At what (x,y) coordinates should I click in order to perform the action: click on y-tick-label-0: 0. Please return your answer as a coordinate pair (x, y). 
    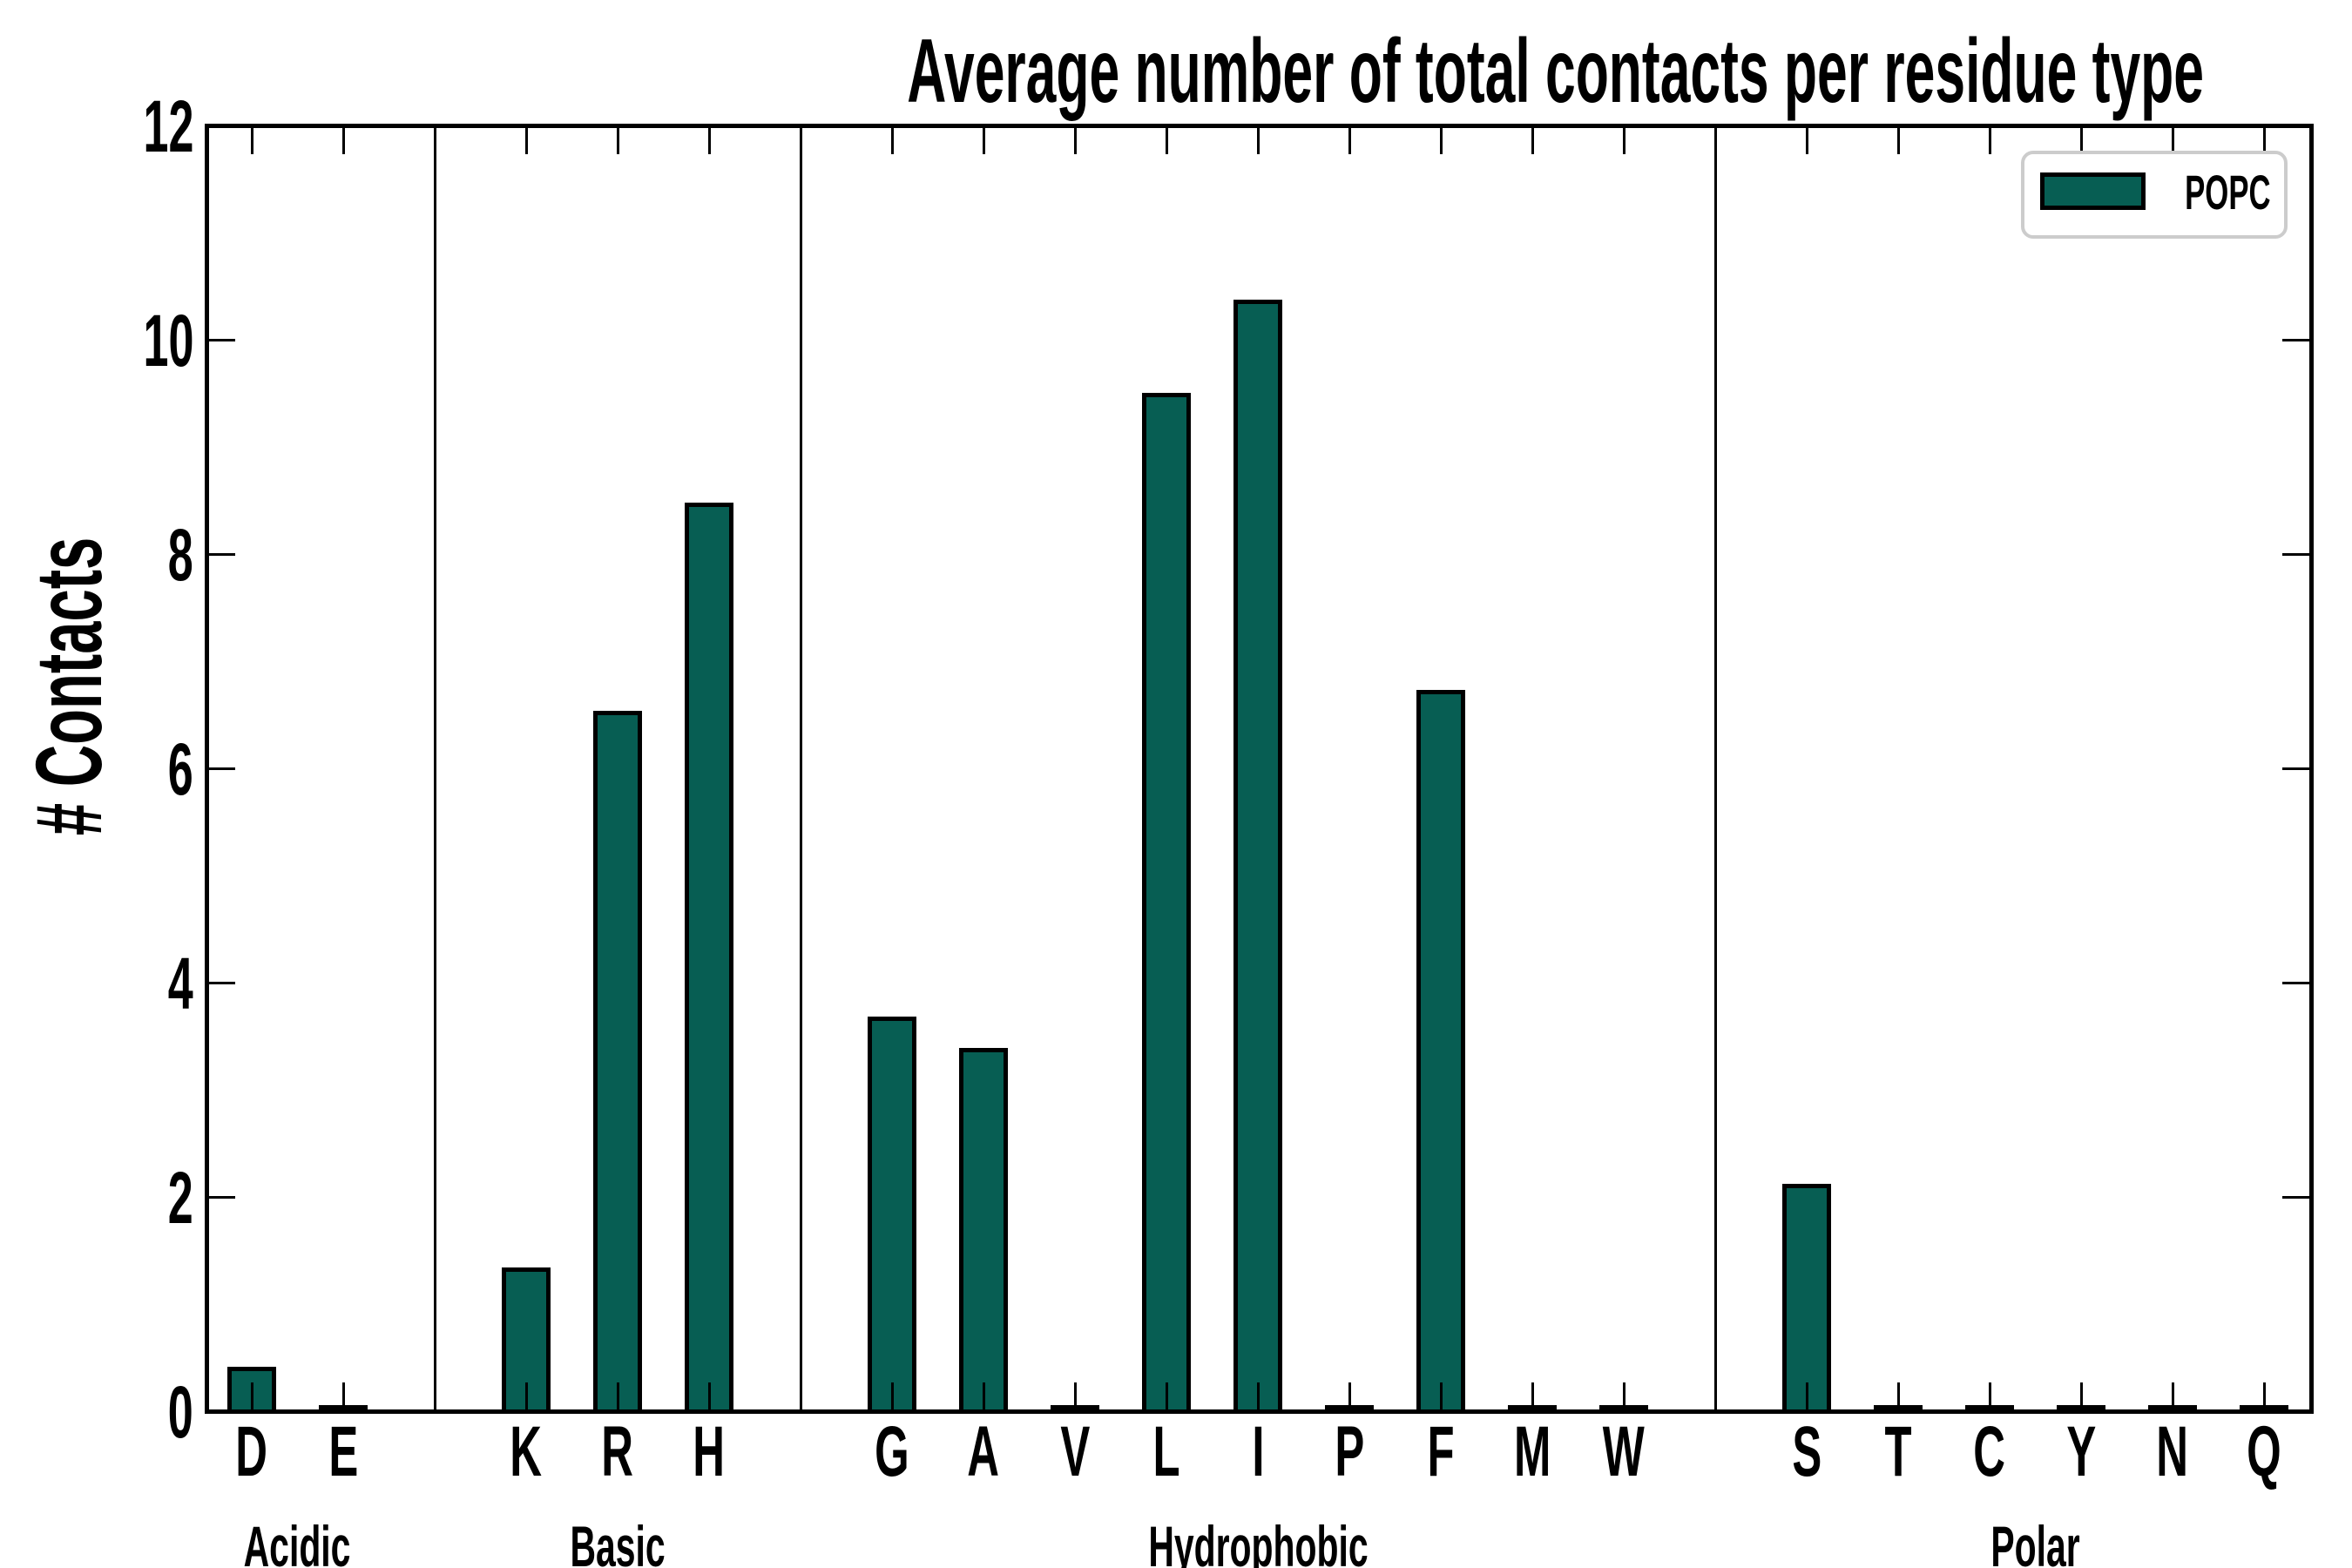
    Looking at the image, I should click on (96, 1412).